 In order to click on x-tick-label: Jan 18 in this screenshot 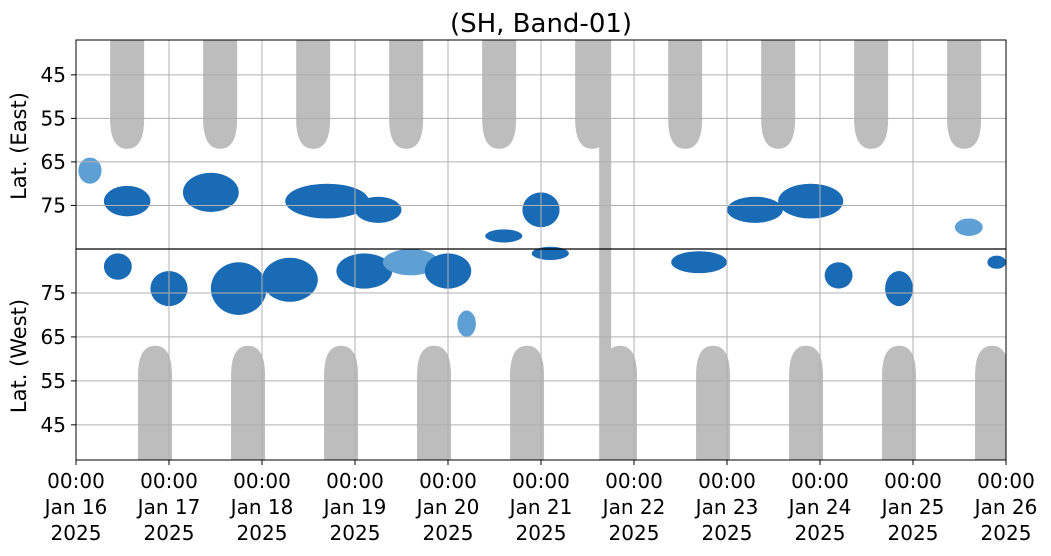, I will do `click(261, 507)`.